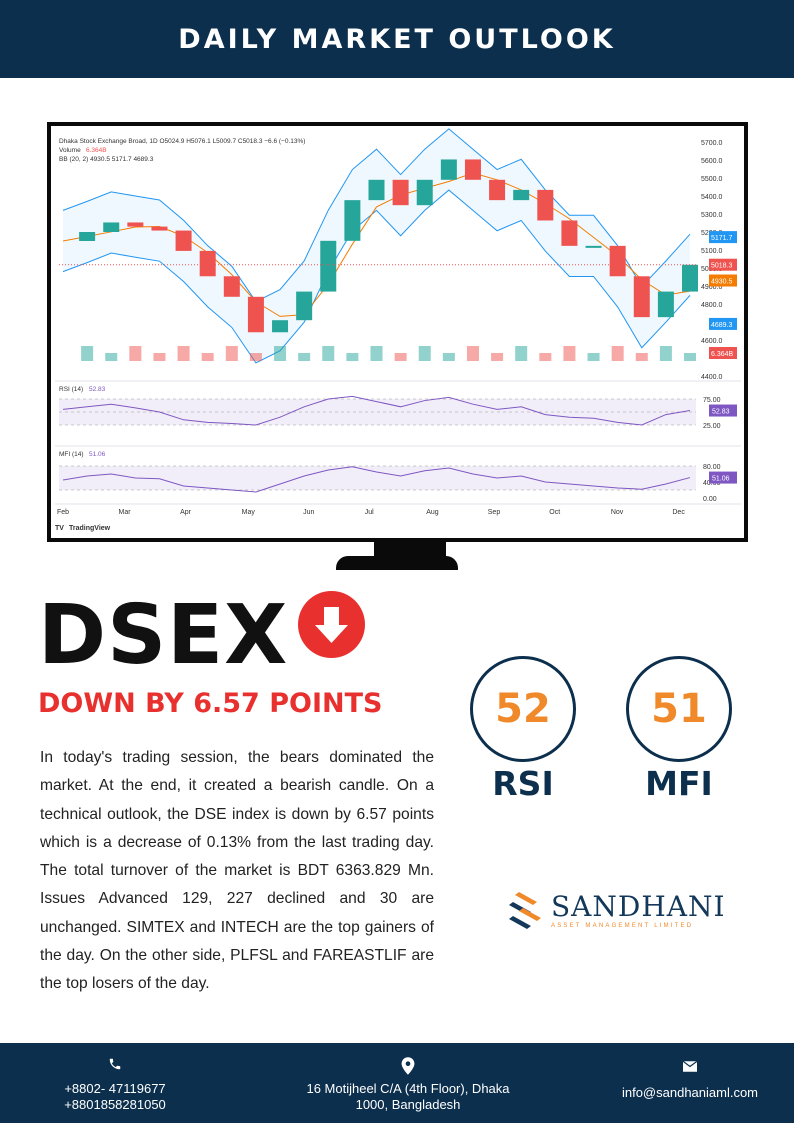  What do you see at coordinates (397, 563) in the screenshot?
I see `monitor-base` at bounding box center [397, 563].